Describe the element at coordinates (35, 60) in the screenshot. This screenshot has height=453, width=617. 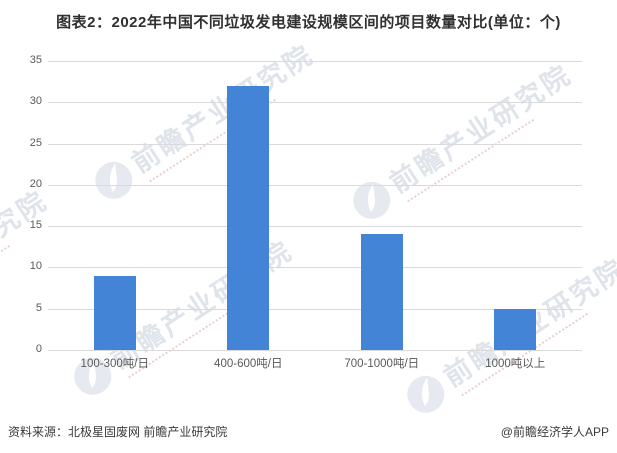
I see `y-axis-tick-label: 35` at that location.